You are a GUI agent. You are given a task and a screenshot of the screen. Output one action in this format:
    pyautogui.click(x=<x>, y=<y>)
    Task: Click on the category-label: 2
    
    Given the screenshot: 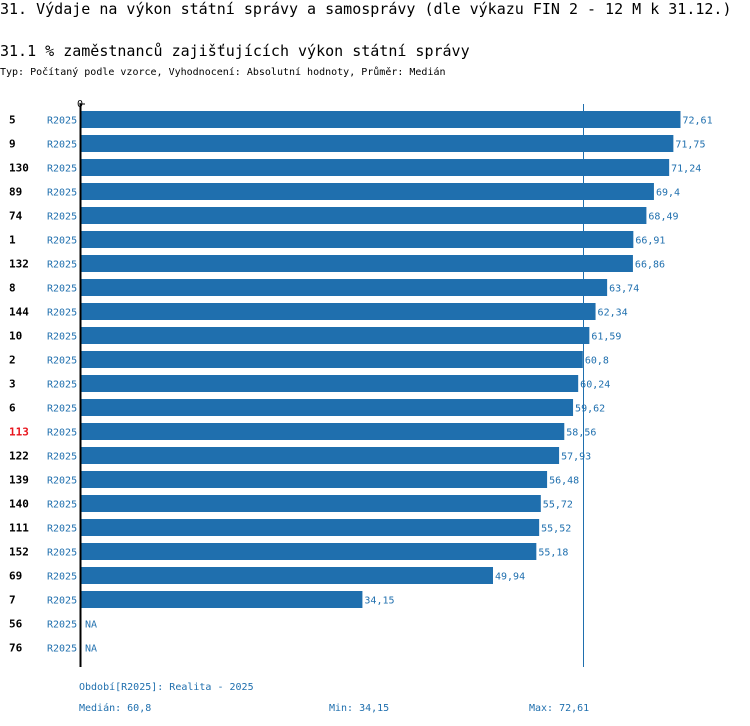 What is the action you would take?
    pyautogui.click(x=12, y=360)
    